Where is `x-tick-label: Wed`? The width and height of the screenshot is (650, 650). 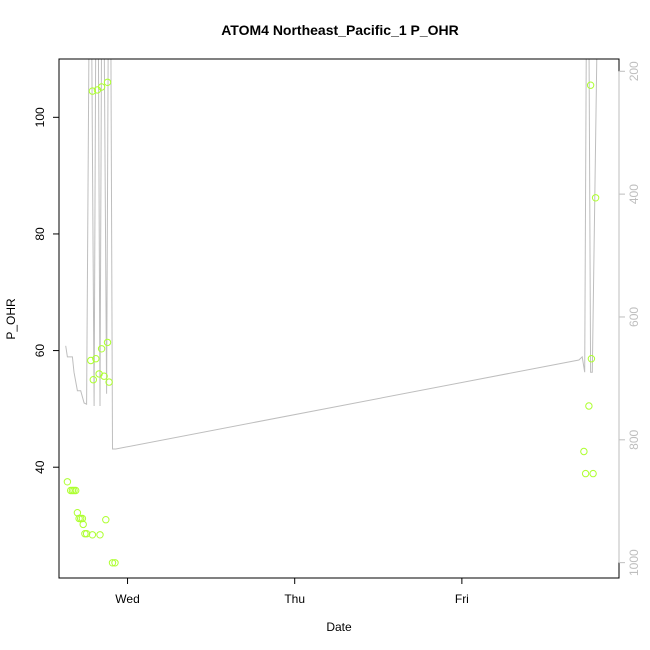 x-tick-label: Wed is located at coordinates (127, 599).